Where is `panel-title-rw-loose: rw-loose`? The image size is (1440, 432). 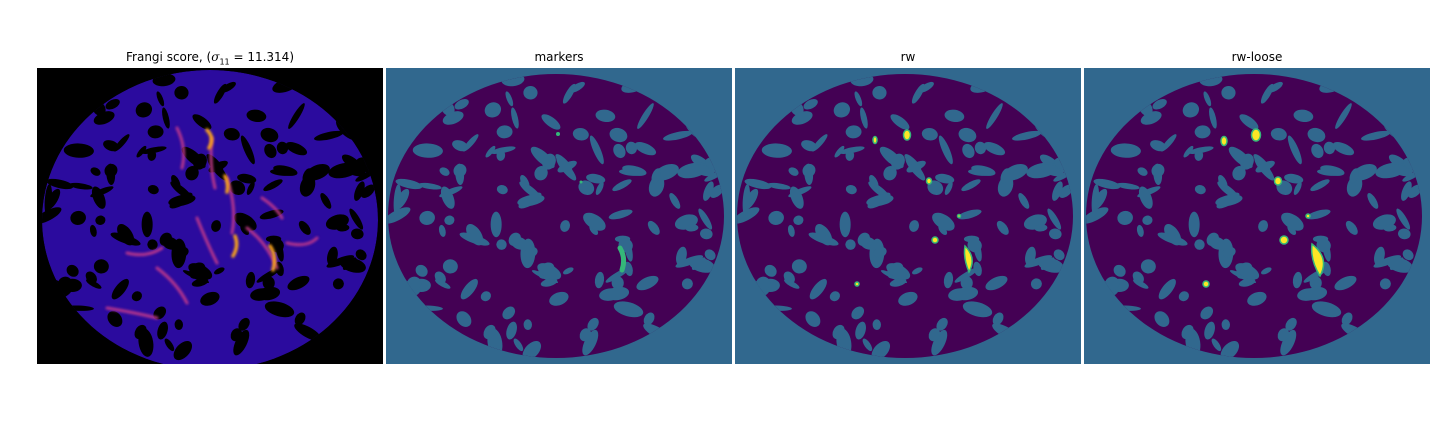 panel-title-rw-loose: rw-loose is located at coordinates (1257, 57).